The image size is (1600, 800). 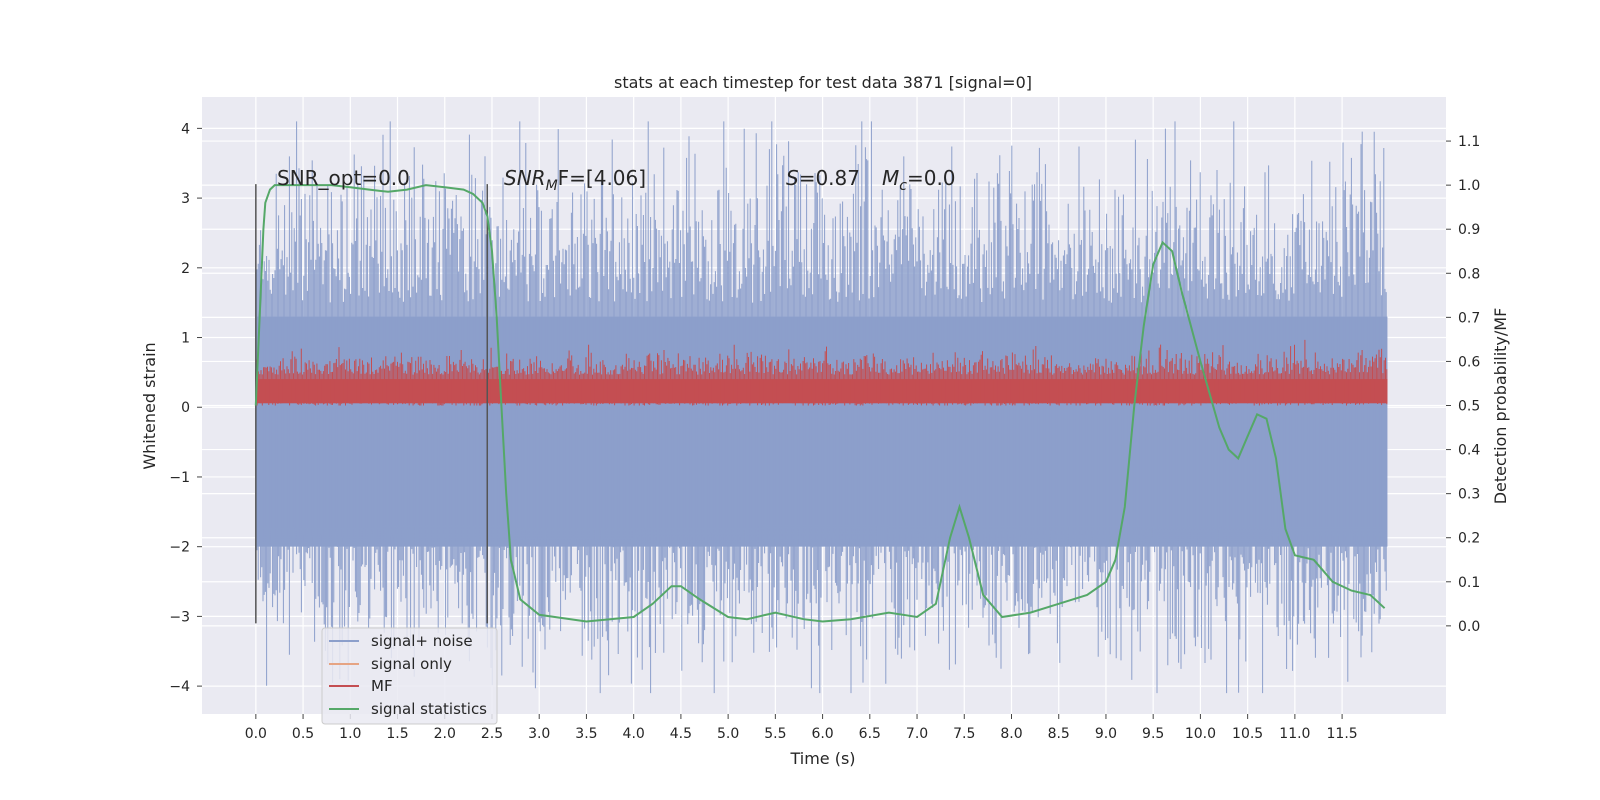 I want to click on y-left-tick-label: 4, so click(x=185, y=129).